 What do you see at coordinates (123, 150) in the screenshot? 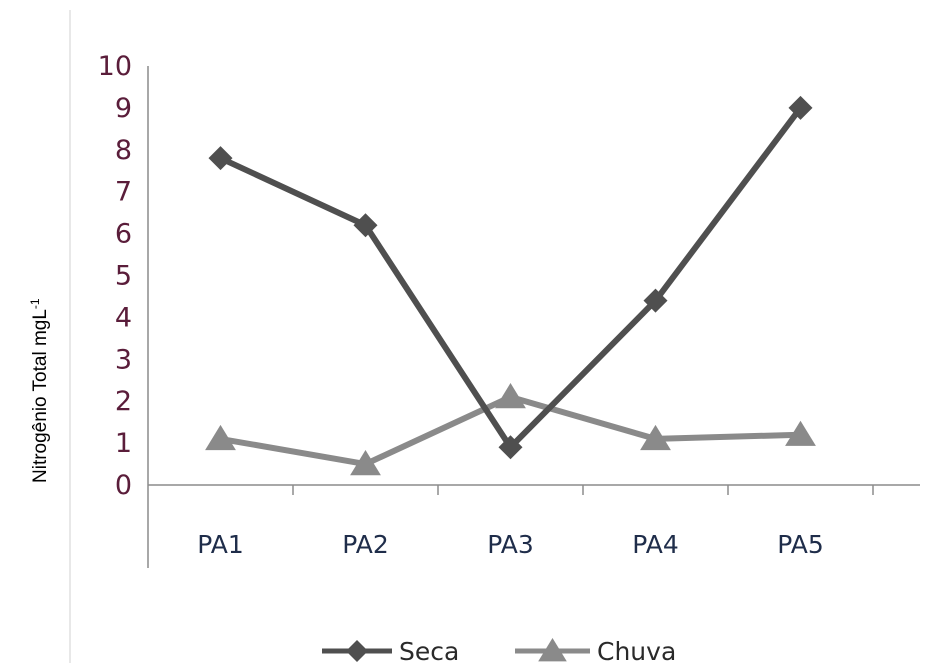
I see `y-tick-label: 8` at bounding box center [123, 150].